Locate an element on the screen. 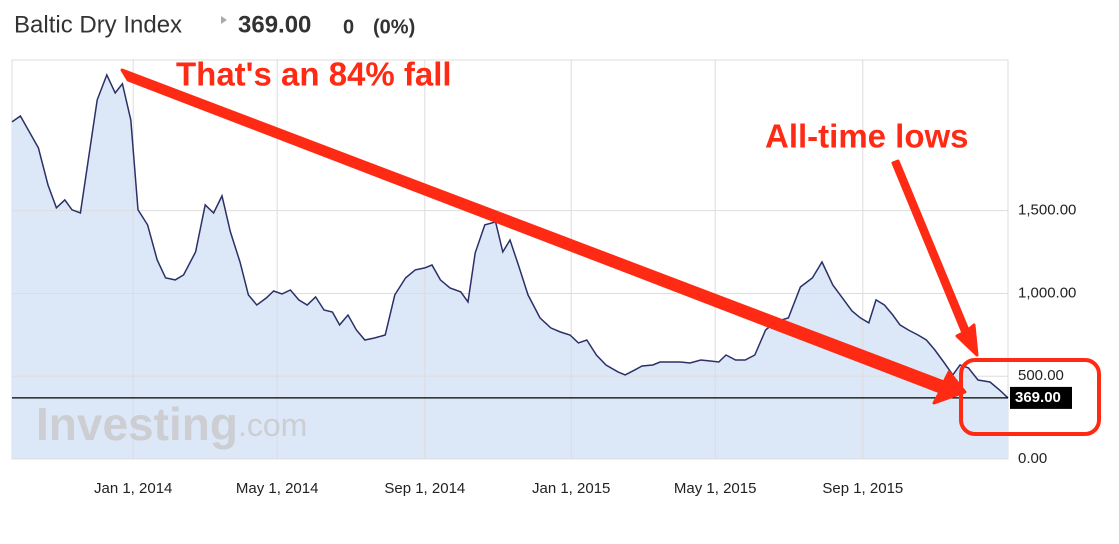  y-tick-label: 1,500.00 is located at coordinates (1047, 210).